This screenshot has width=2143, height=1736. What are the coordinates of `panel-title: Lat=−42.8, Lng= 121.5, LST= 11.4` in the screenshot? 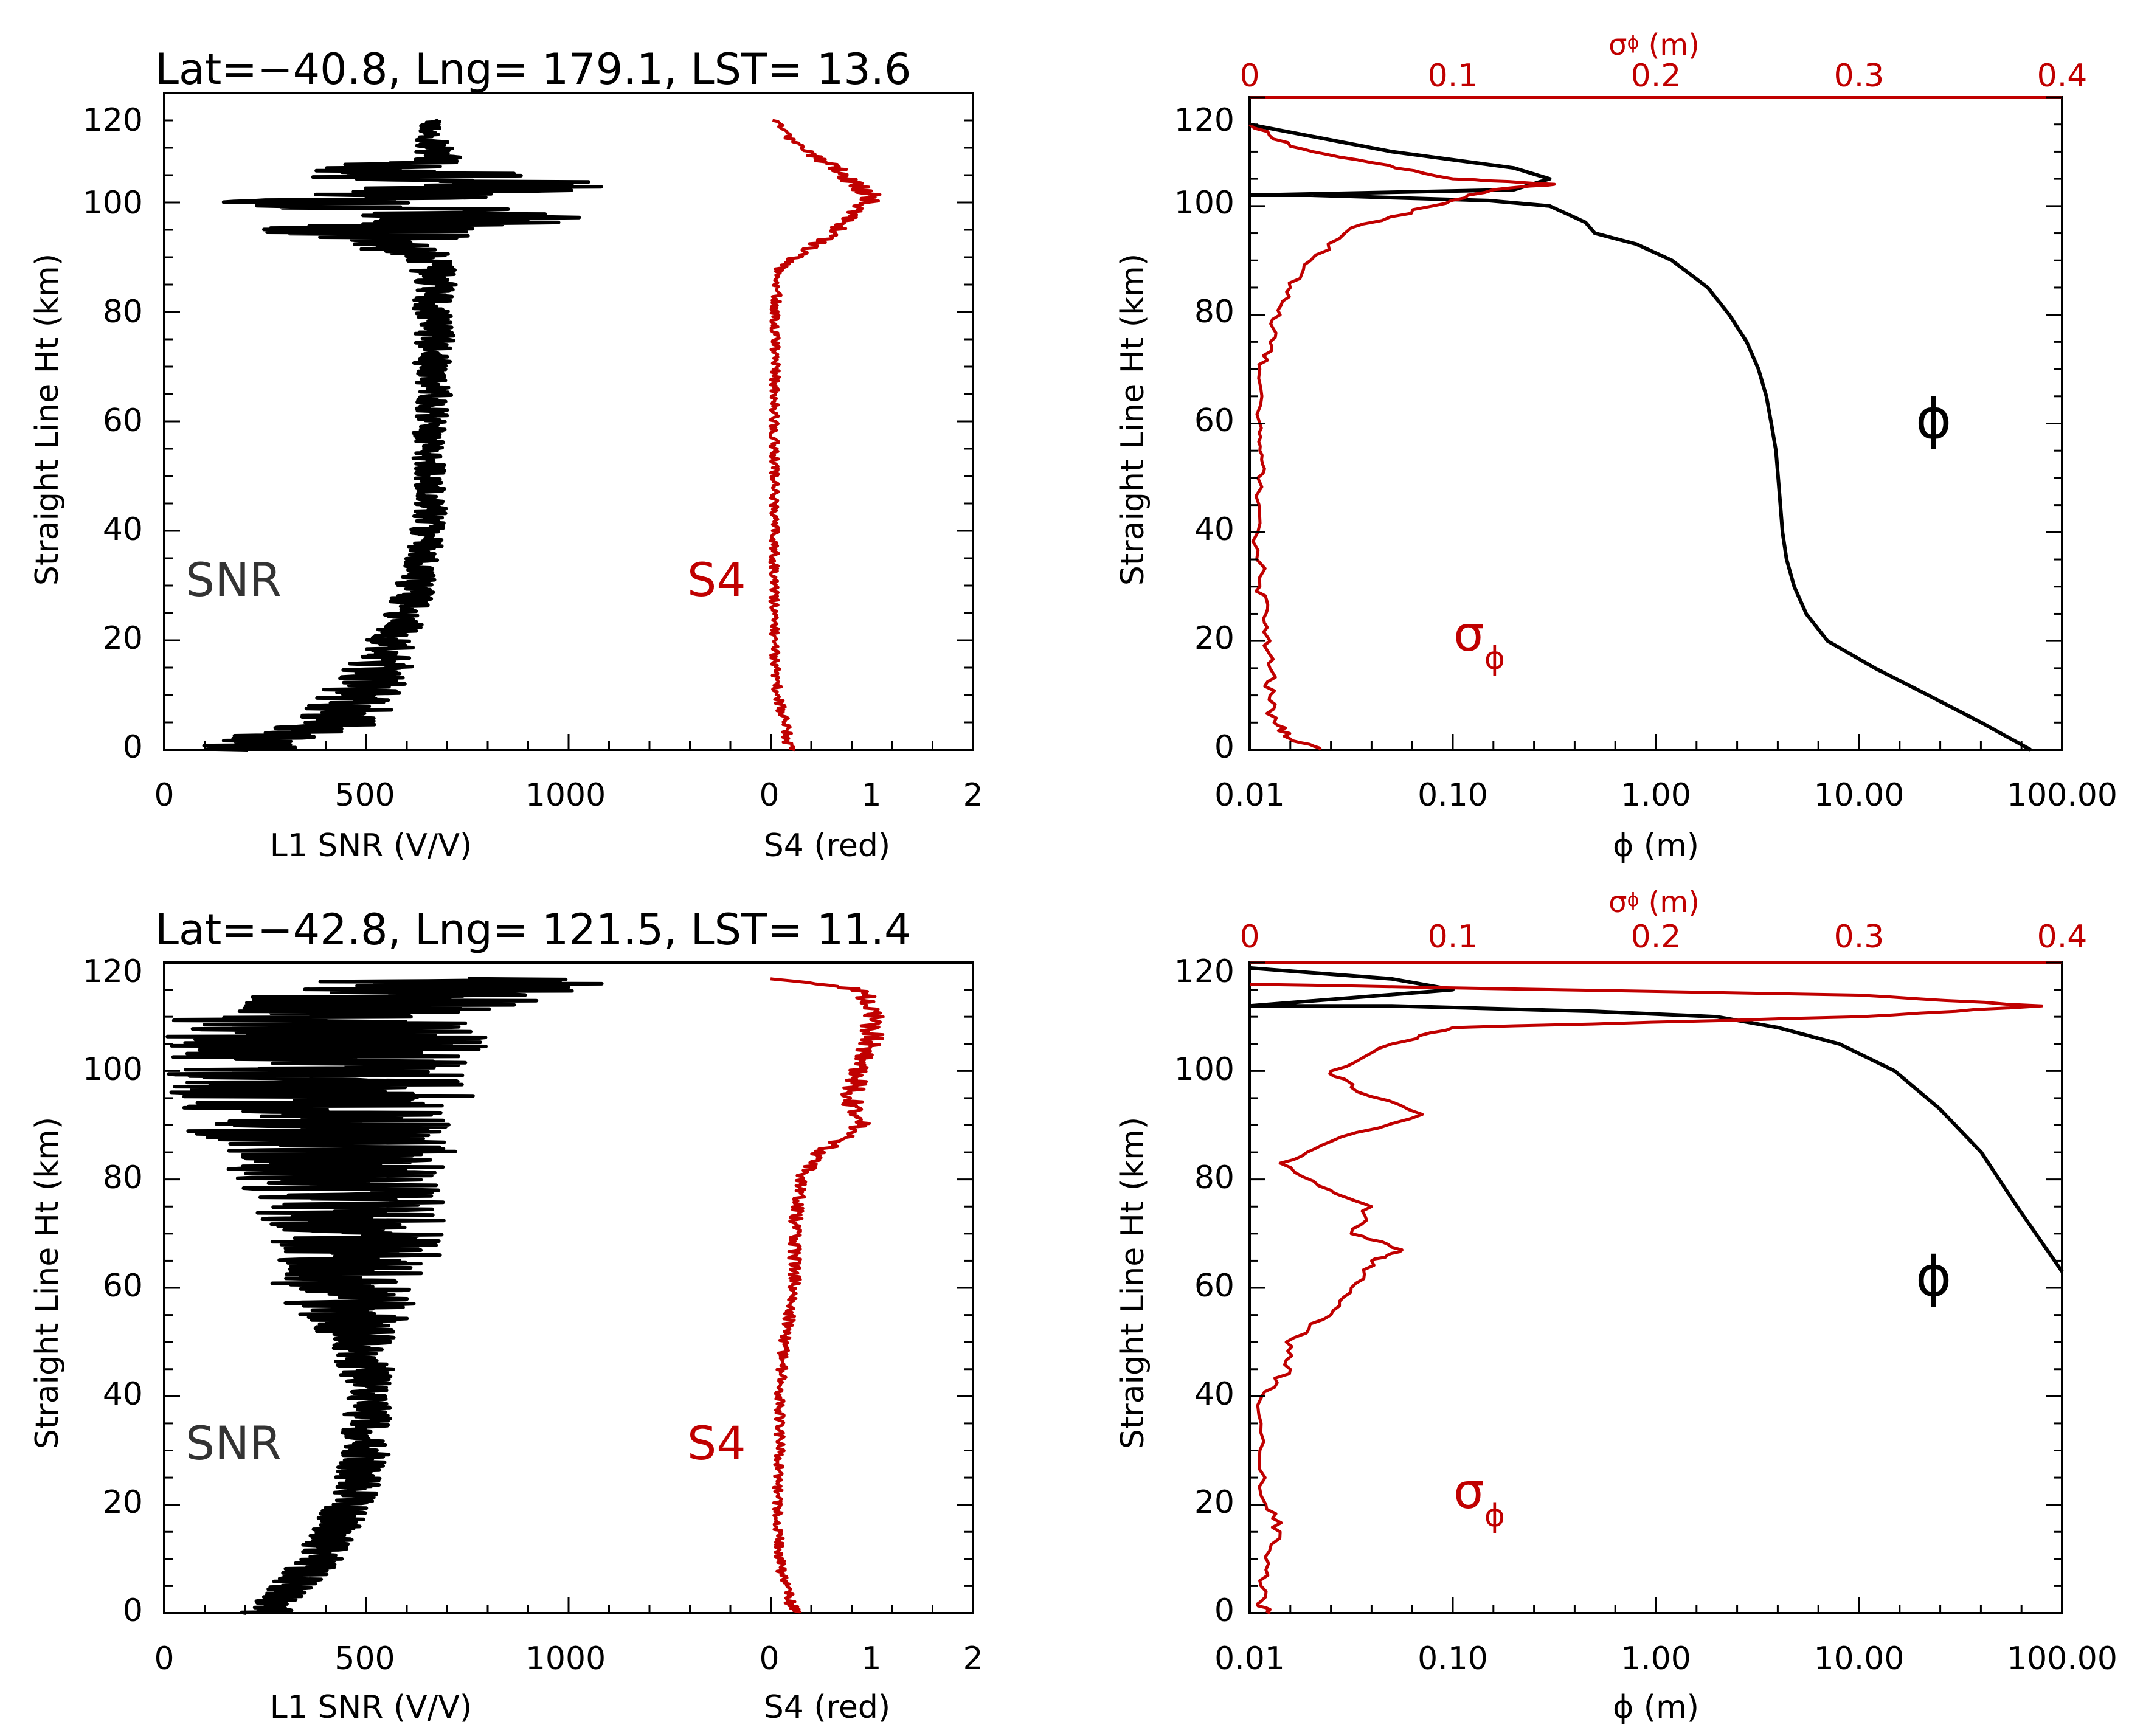 It's located at (533, 930).